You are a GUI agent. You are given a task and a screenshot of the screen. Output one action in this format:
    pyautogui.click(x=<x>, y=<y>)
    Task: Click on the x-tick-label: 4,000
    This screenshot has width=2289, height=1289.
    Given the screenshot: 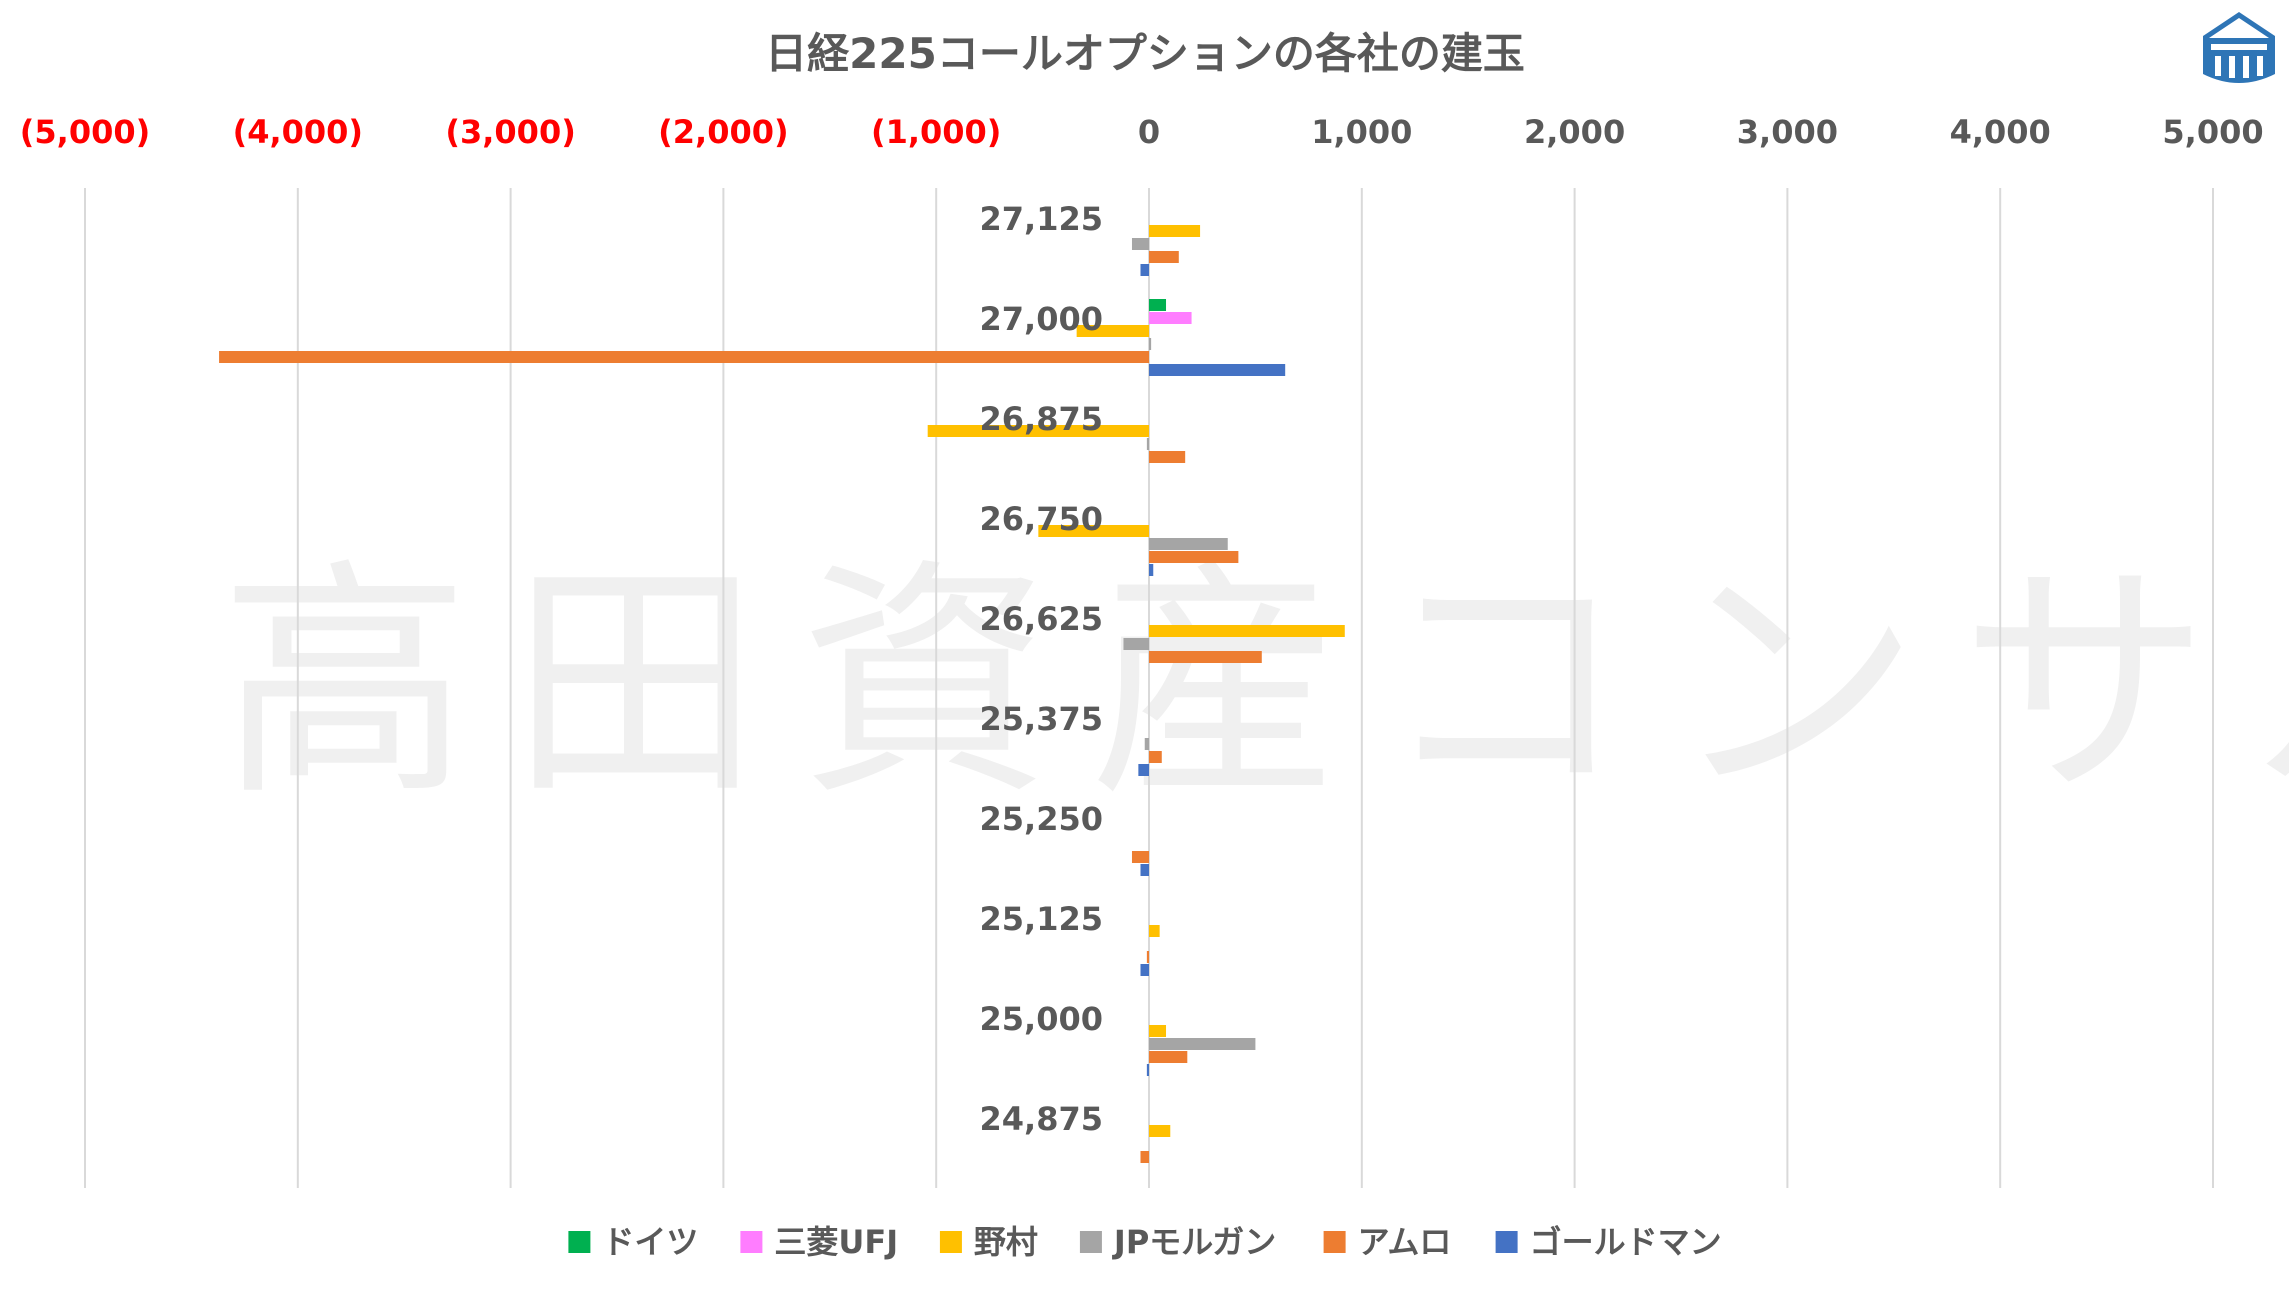 What is the action you would take?
    pyautogui.click(x=2000, y=132)
    